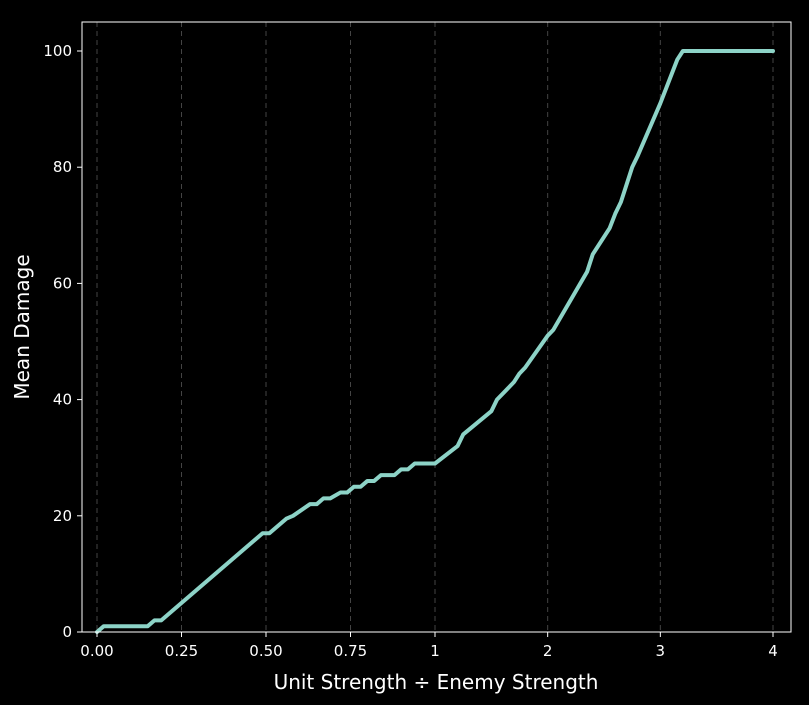  I want to click on x-tick-label: 1, so click(435, 651).